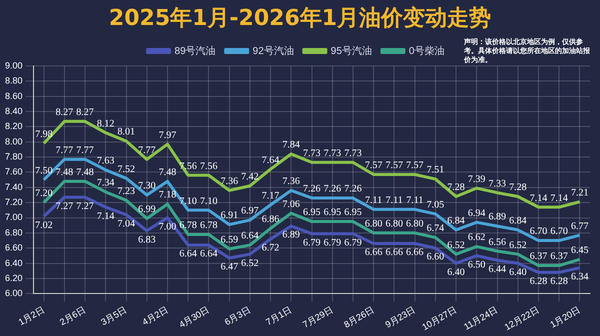 The width and height of the screenshot is (600, 336). What do you see at coordinates (439, 318) in the screenshot?
I see `x-tick-label: 10月27日` at bounding box center [439, 318].